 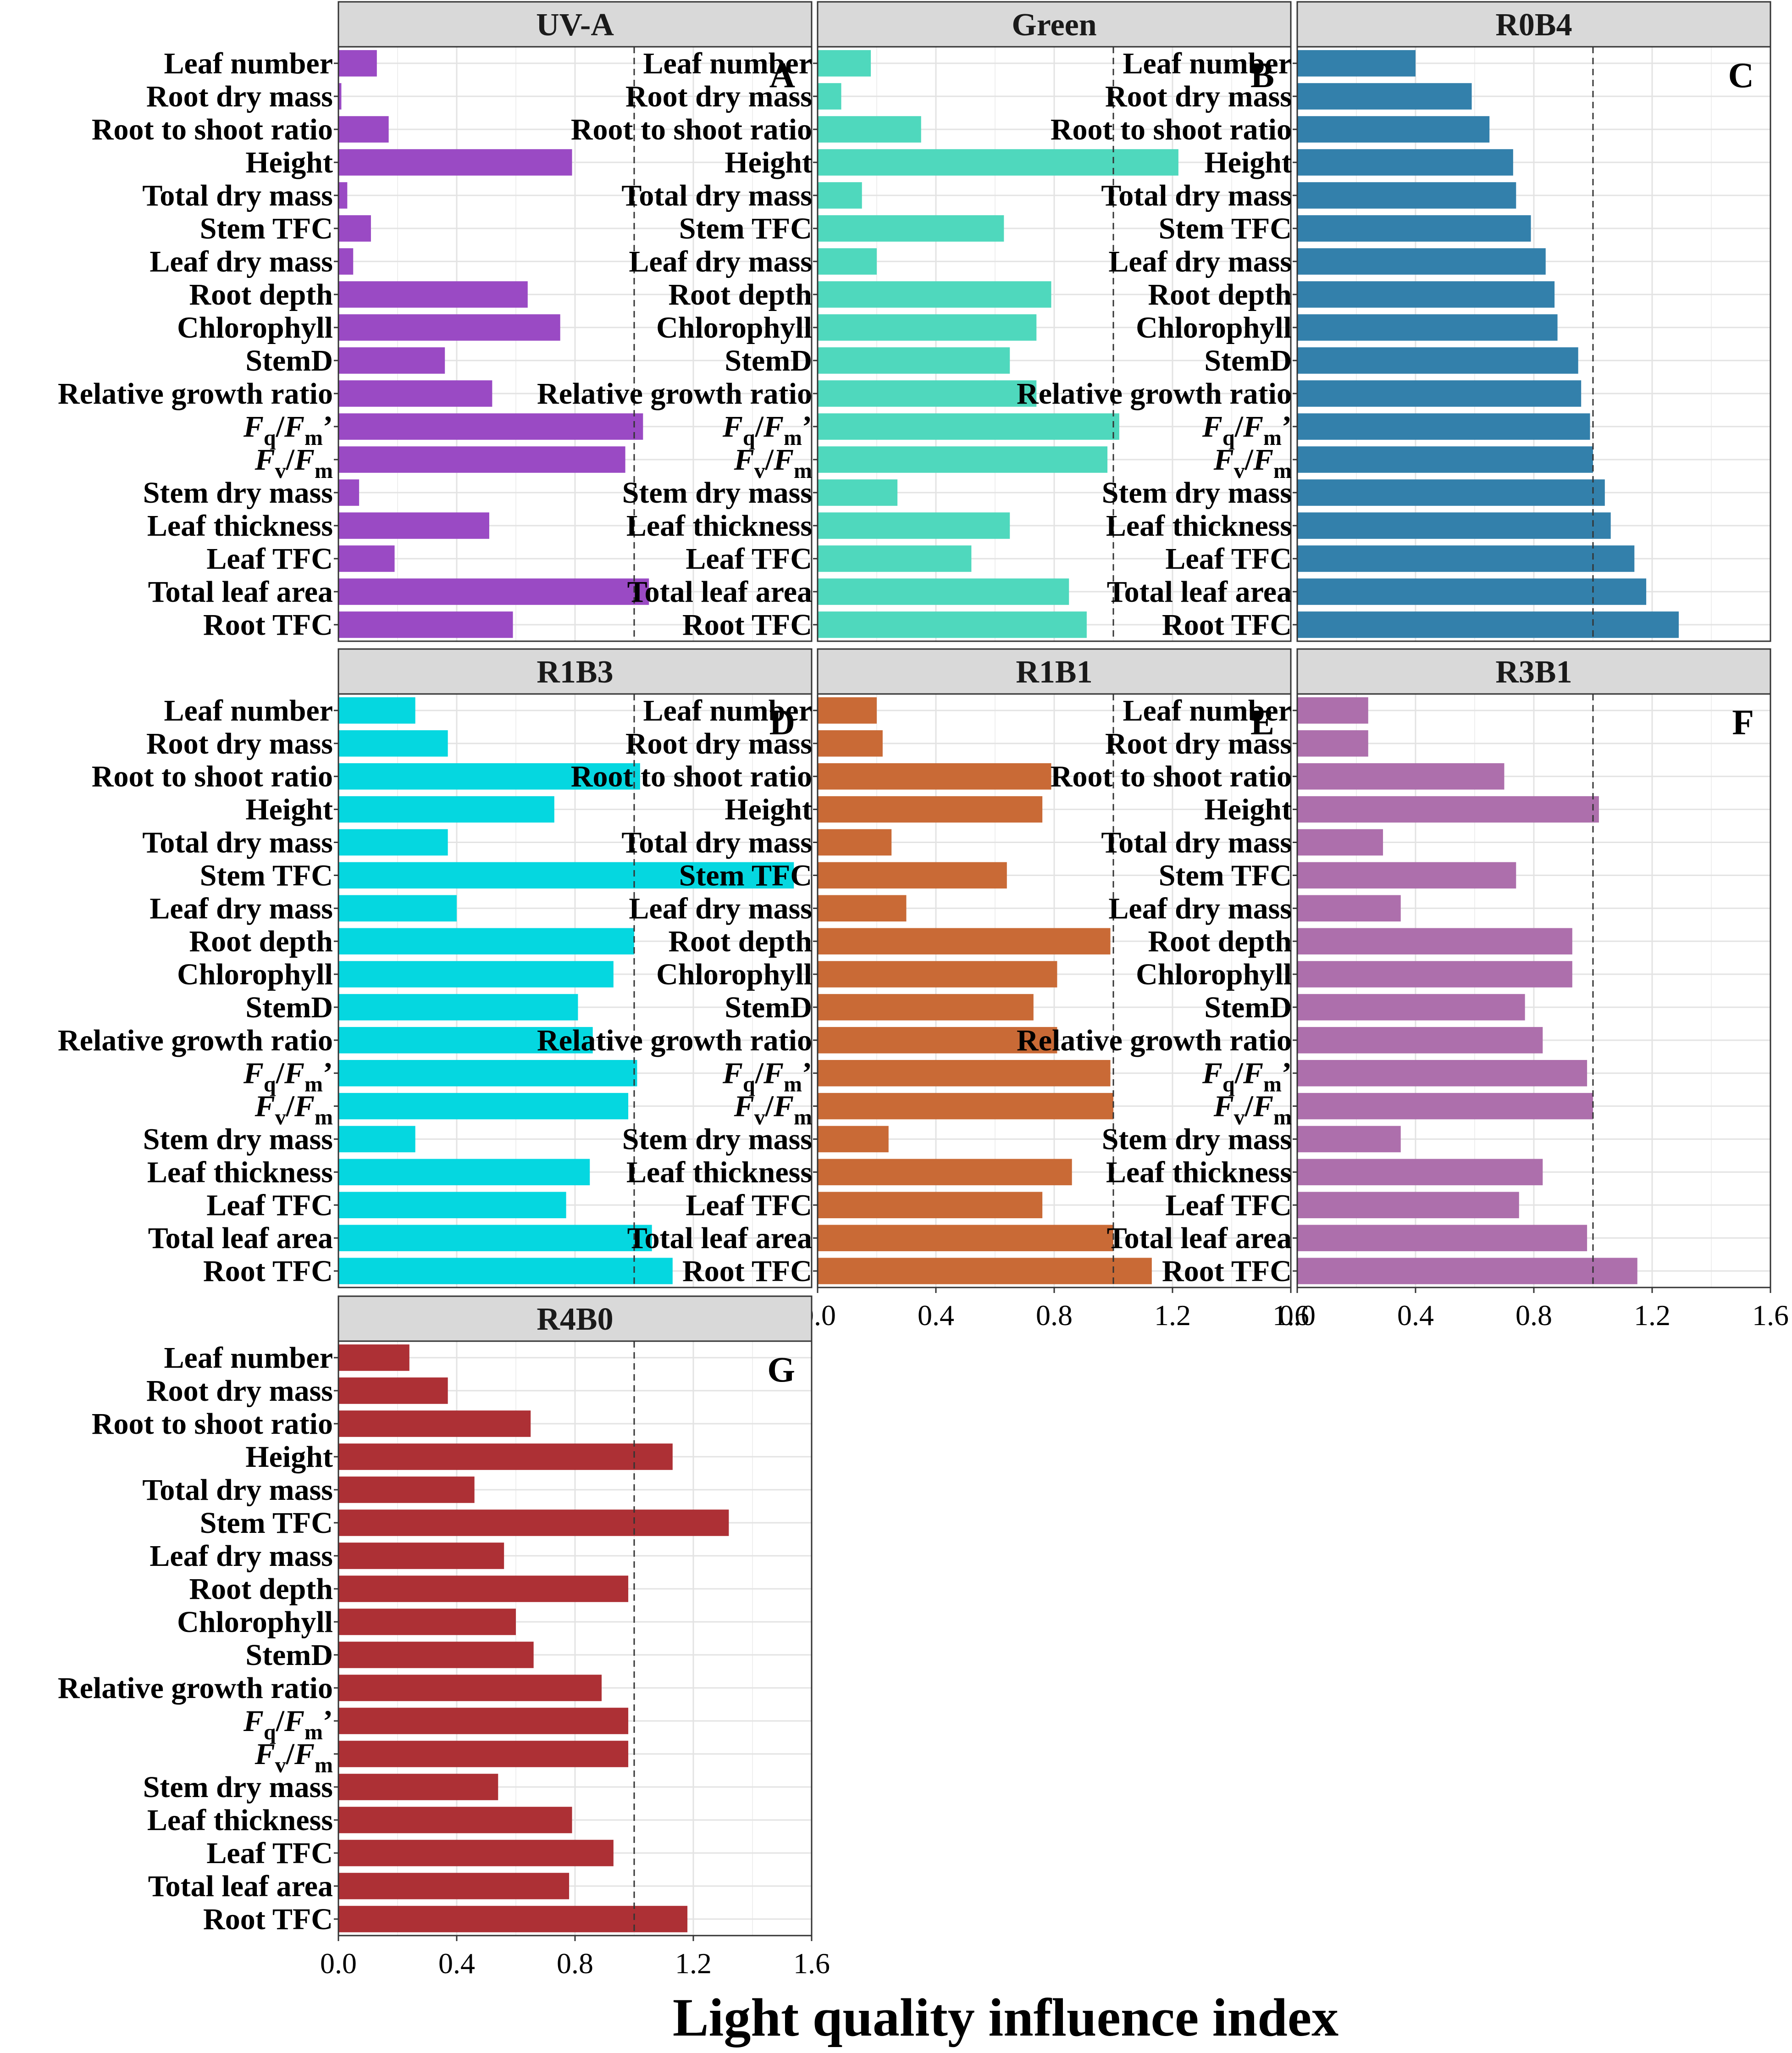 What do you see at coordinates (269, 1205) in the screenshot?
I see `category-label: Leaf TFC` at bounding box center [269, 1205].